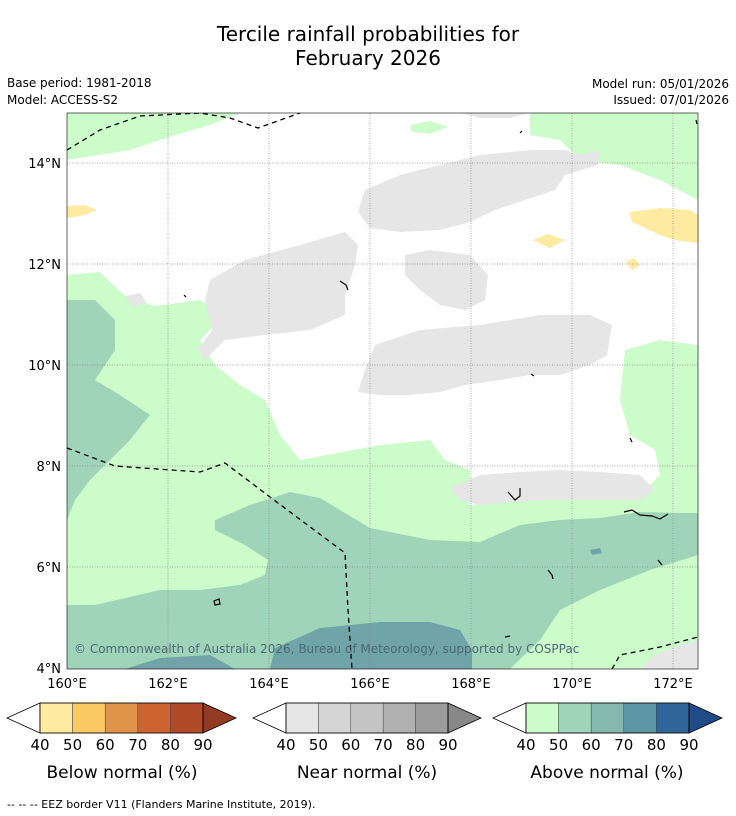  What do you see at coordinates (44, 164) in the screenshot?
I see `lat-label-14n: 14°N` at bounding box center [44, 164].